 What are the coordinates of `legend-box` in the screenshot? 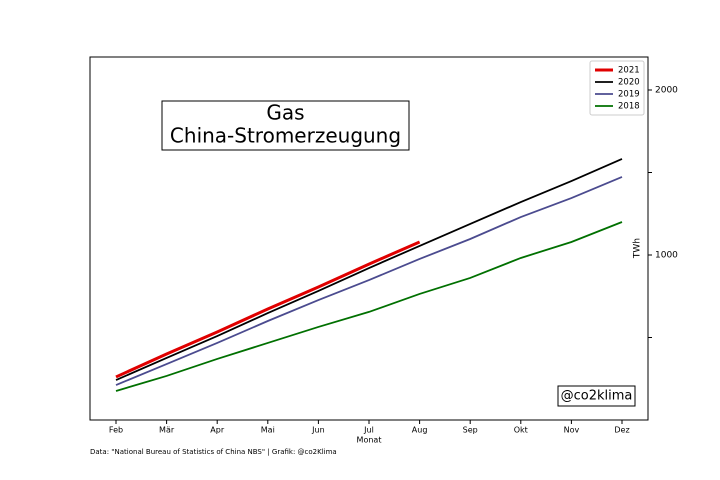 It's located at (617, 88).